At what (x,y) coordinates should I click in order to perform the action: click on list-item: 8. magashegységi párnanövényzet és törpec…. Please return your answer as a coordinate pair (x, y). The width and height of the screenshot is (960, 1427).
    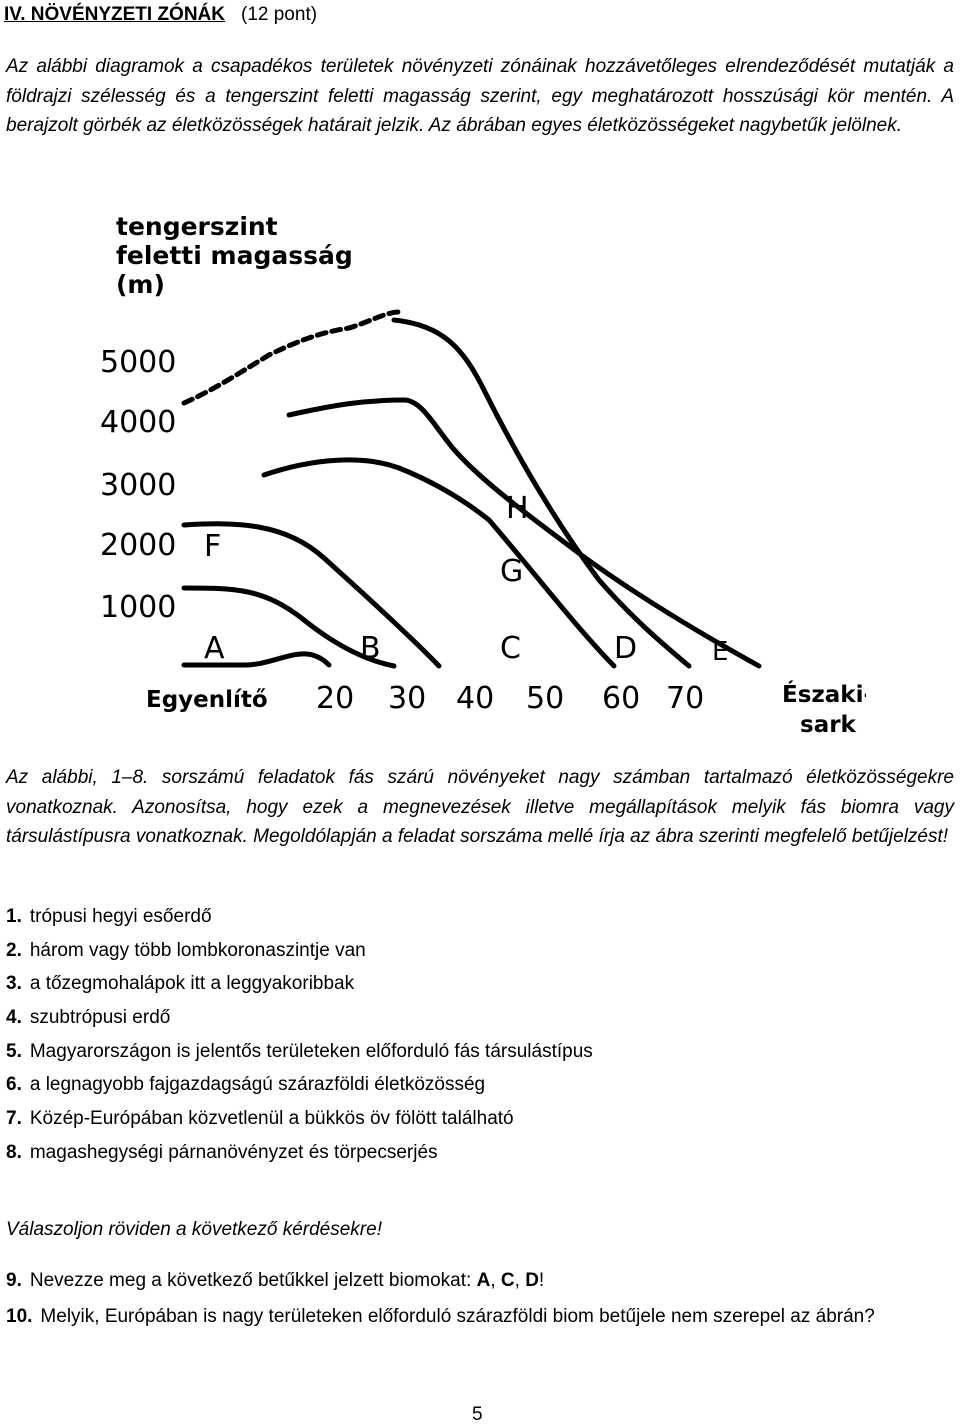
    Looking at the image, I should click on (222, 1152).